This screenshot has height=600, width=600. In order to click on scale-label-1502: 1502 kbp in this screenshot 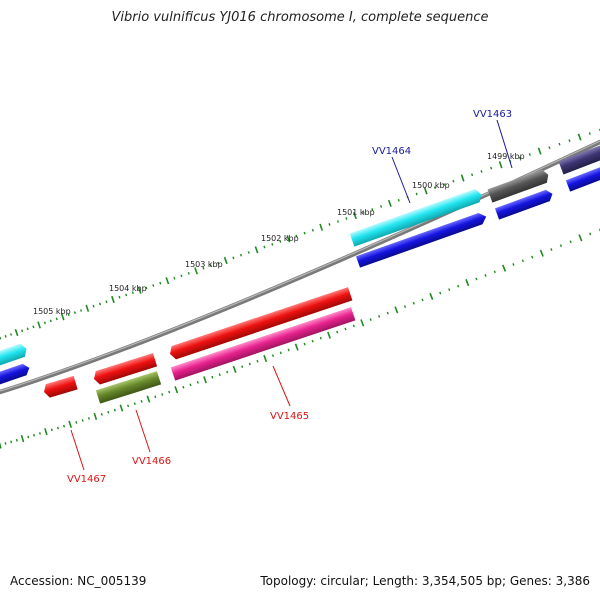, I will do `click(280, 238)`.